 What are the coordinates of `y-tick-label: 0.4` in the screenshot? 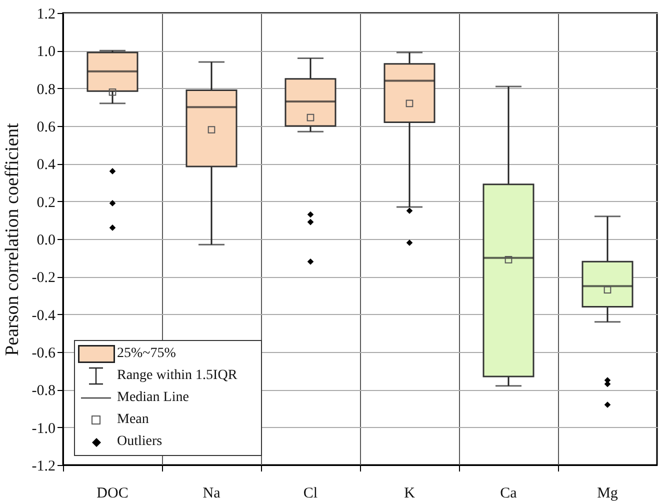 It's located at (46, 165).